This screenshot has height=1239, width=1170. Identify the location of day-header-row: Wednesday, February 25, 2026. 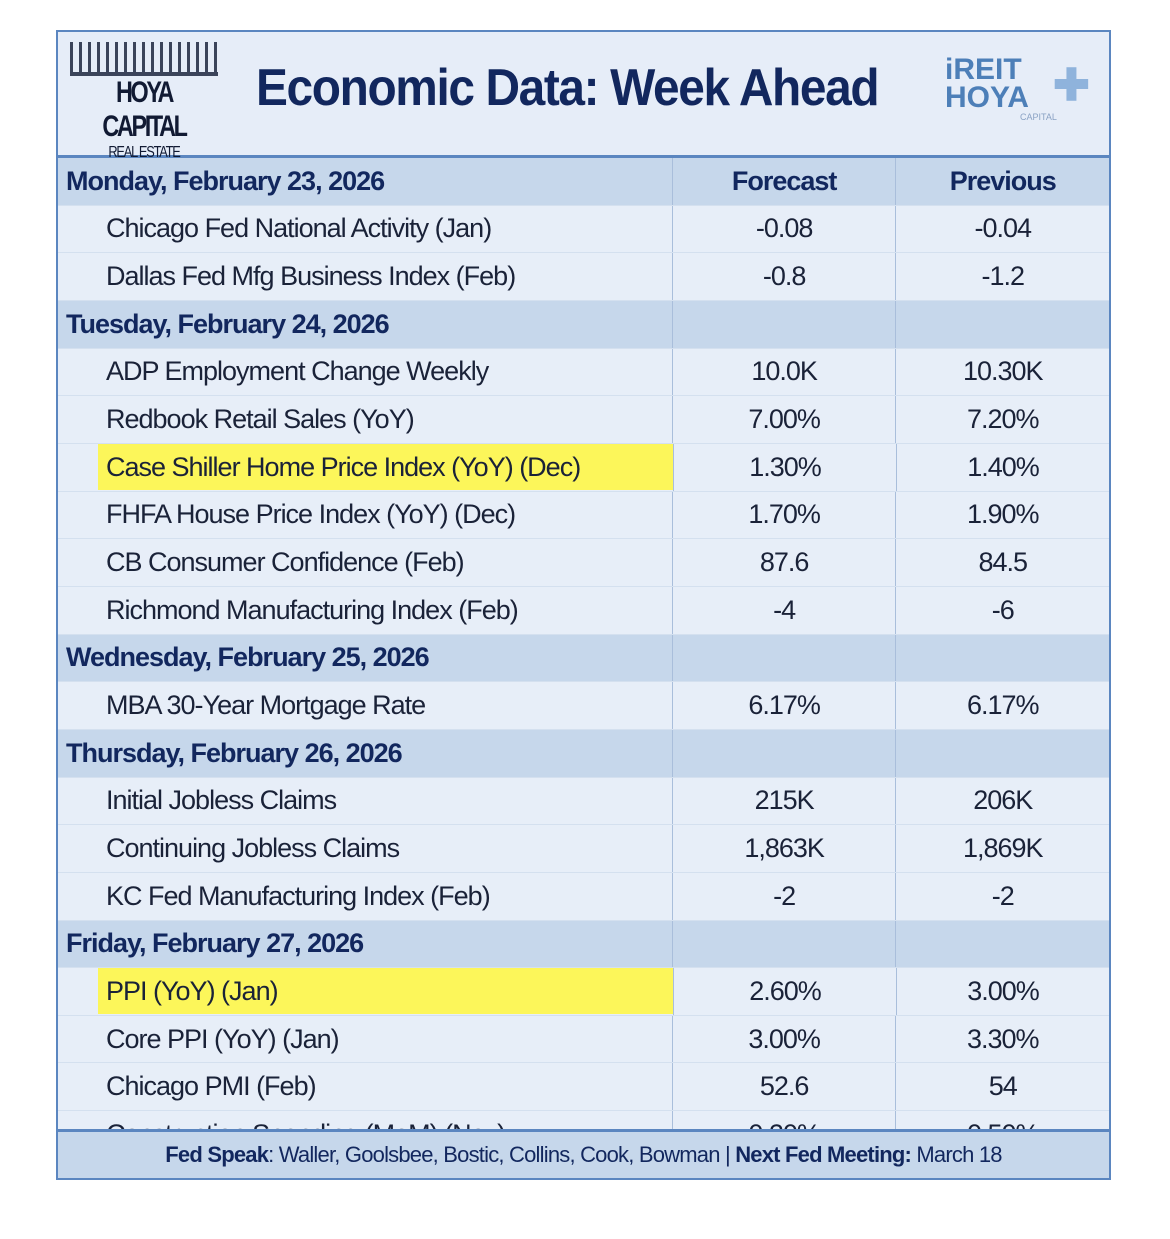
(583, 657).